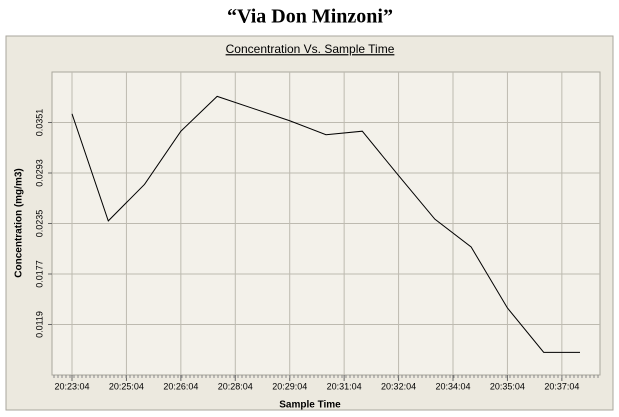 The width and height of the screenshot is (619, 417). What do you see at coordinates (39, 173) in the screenshot?
I see `y-tick-label: 0.0293` at bounding box center [39, 173].